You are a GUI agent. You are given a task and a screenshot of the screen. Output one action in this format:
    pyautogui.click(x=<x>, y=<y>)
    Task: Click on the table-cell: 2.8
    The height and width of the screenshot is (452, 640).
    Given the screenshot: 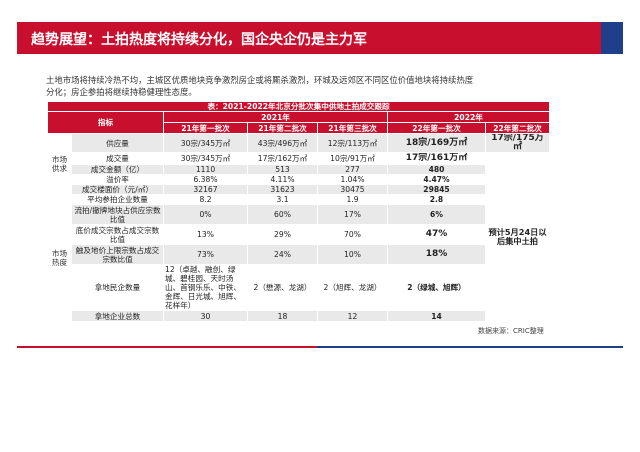 What is the action you would take?
    pyautogui.click(x=436, y=199)
    